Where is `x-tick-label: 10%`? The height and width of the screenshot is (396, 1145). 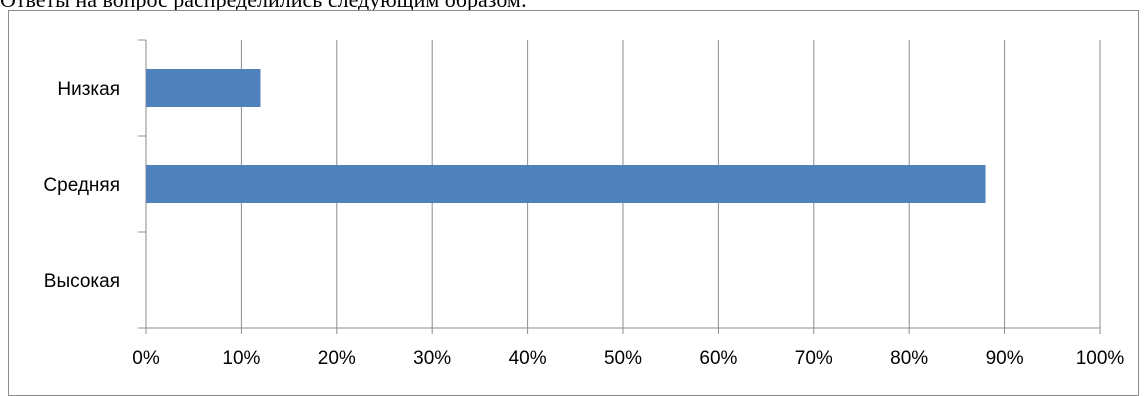
x-tick-label: 10% is located at coordinates (241, 358).